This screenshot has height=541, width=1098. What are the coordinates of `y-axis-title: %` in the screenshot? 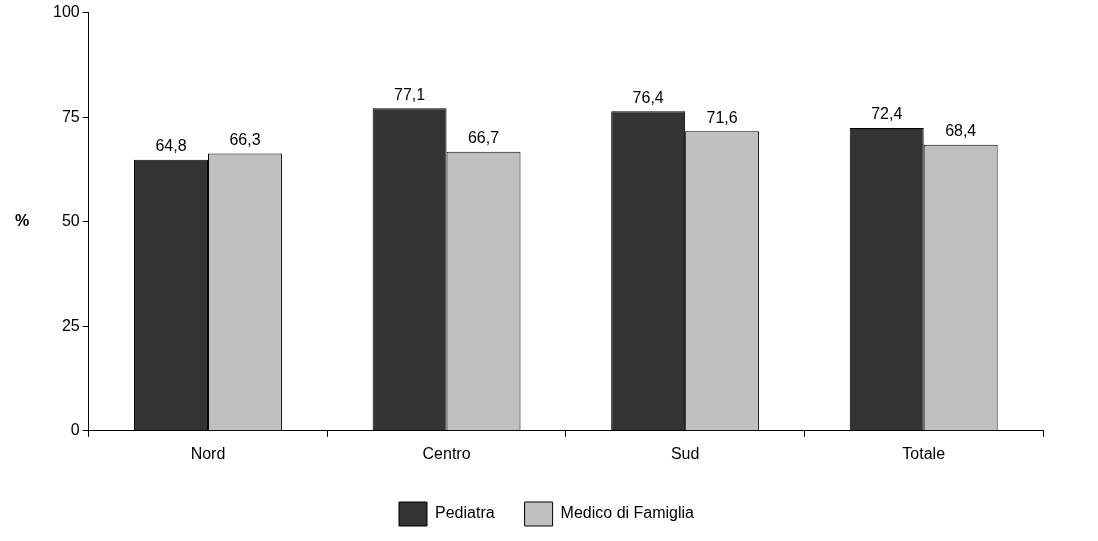 It's located at (22, 221).